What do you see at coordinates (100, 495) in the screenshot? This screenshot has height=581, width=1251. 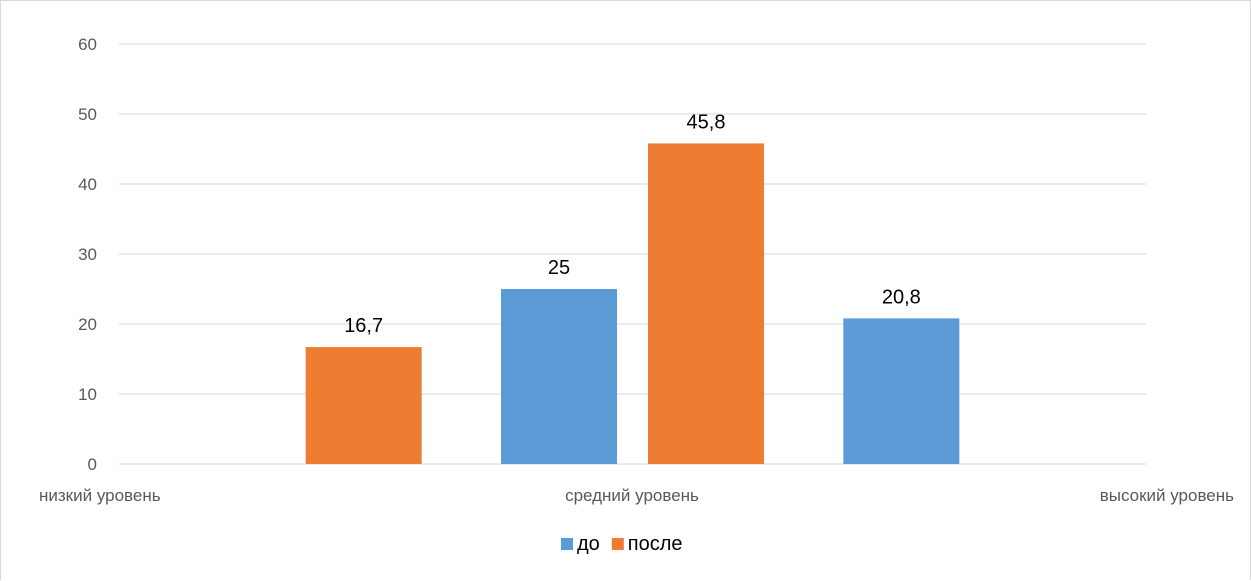 I see `x-category-label: низкий уровень` at bounding box center [100, 495].